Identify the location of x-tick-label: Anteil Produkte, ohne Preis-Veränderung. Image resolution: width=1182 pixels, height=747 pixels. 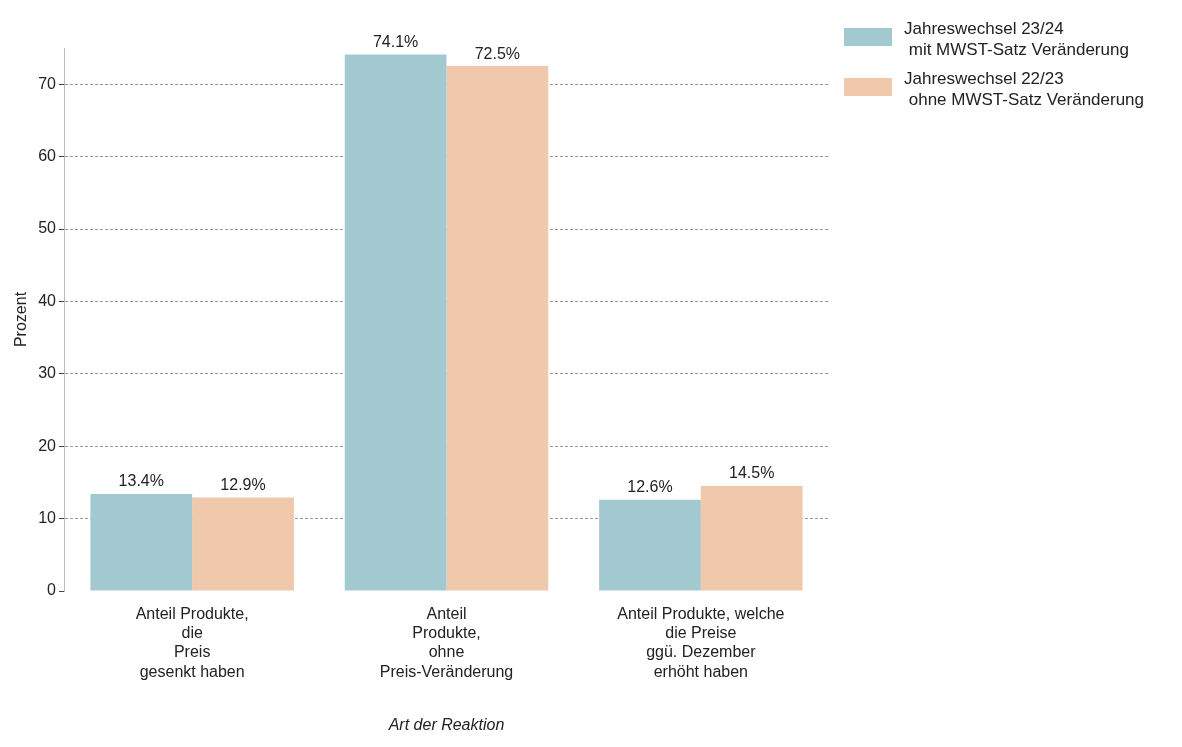
(446, 642).